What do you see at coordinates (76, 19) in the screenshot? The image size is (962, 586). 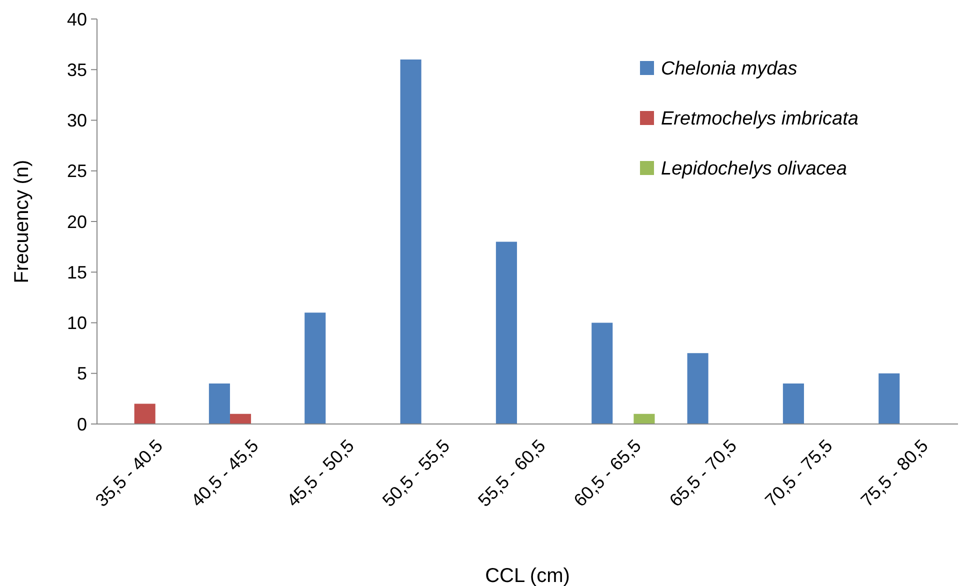 I see `y-tick-label: 40` at bounding box center [76, 19].